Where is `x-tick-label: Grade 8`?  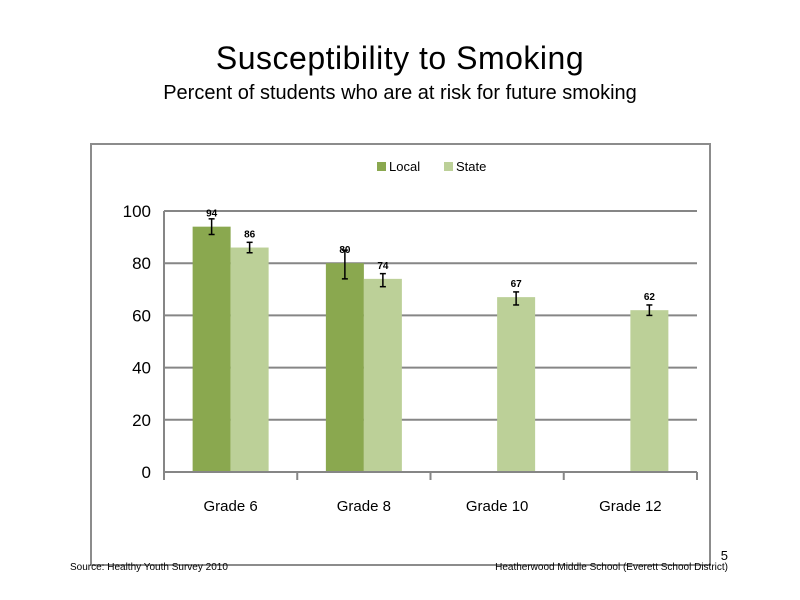
x-tick-label: Grade 8 is located at coordinates (364, 506).